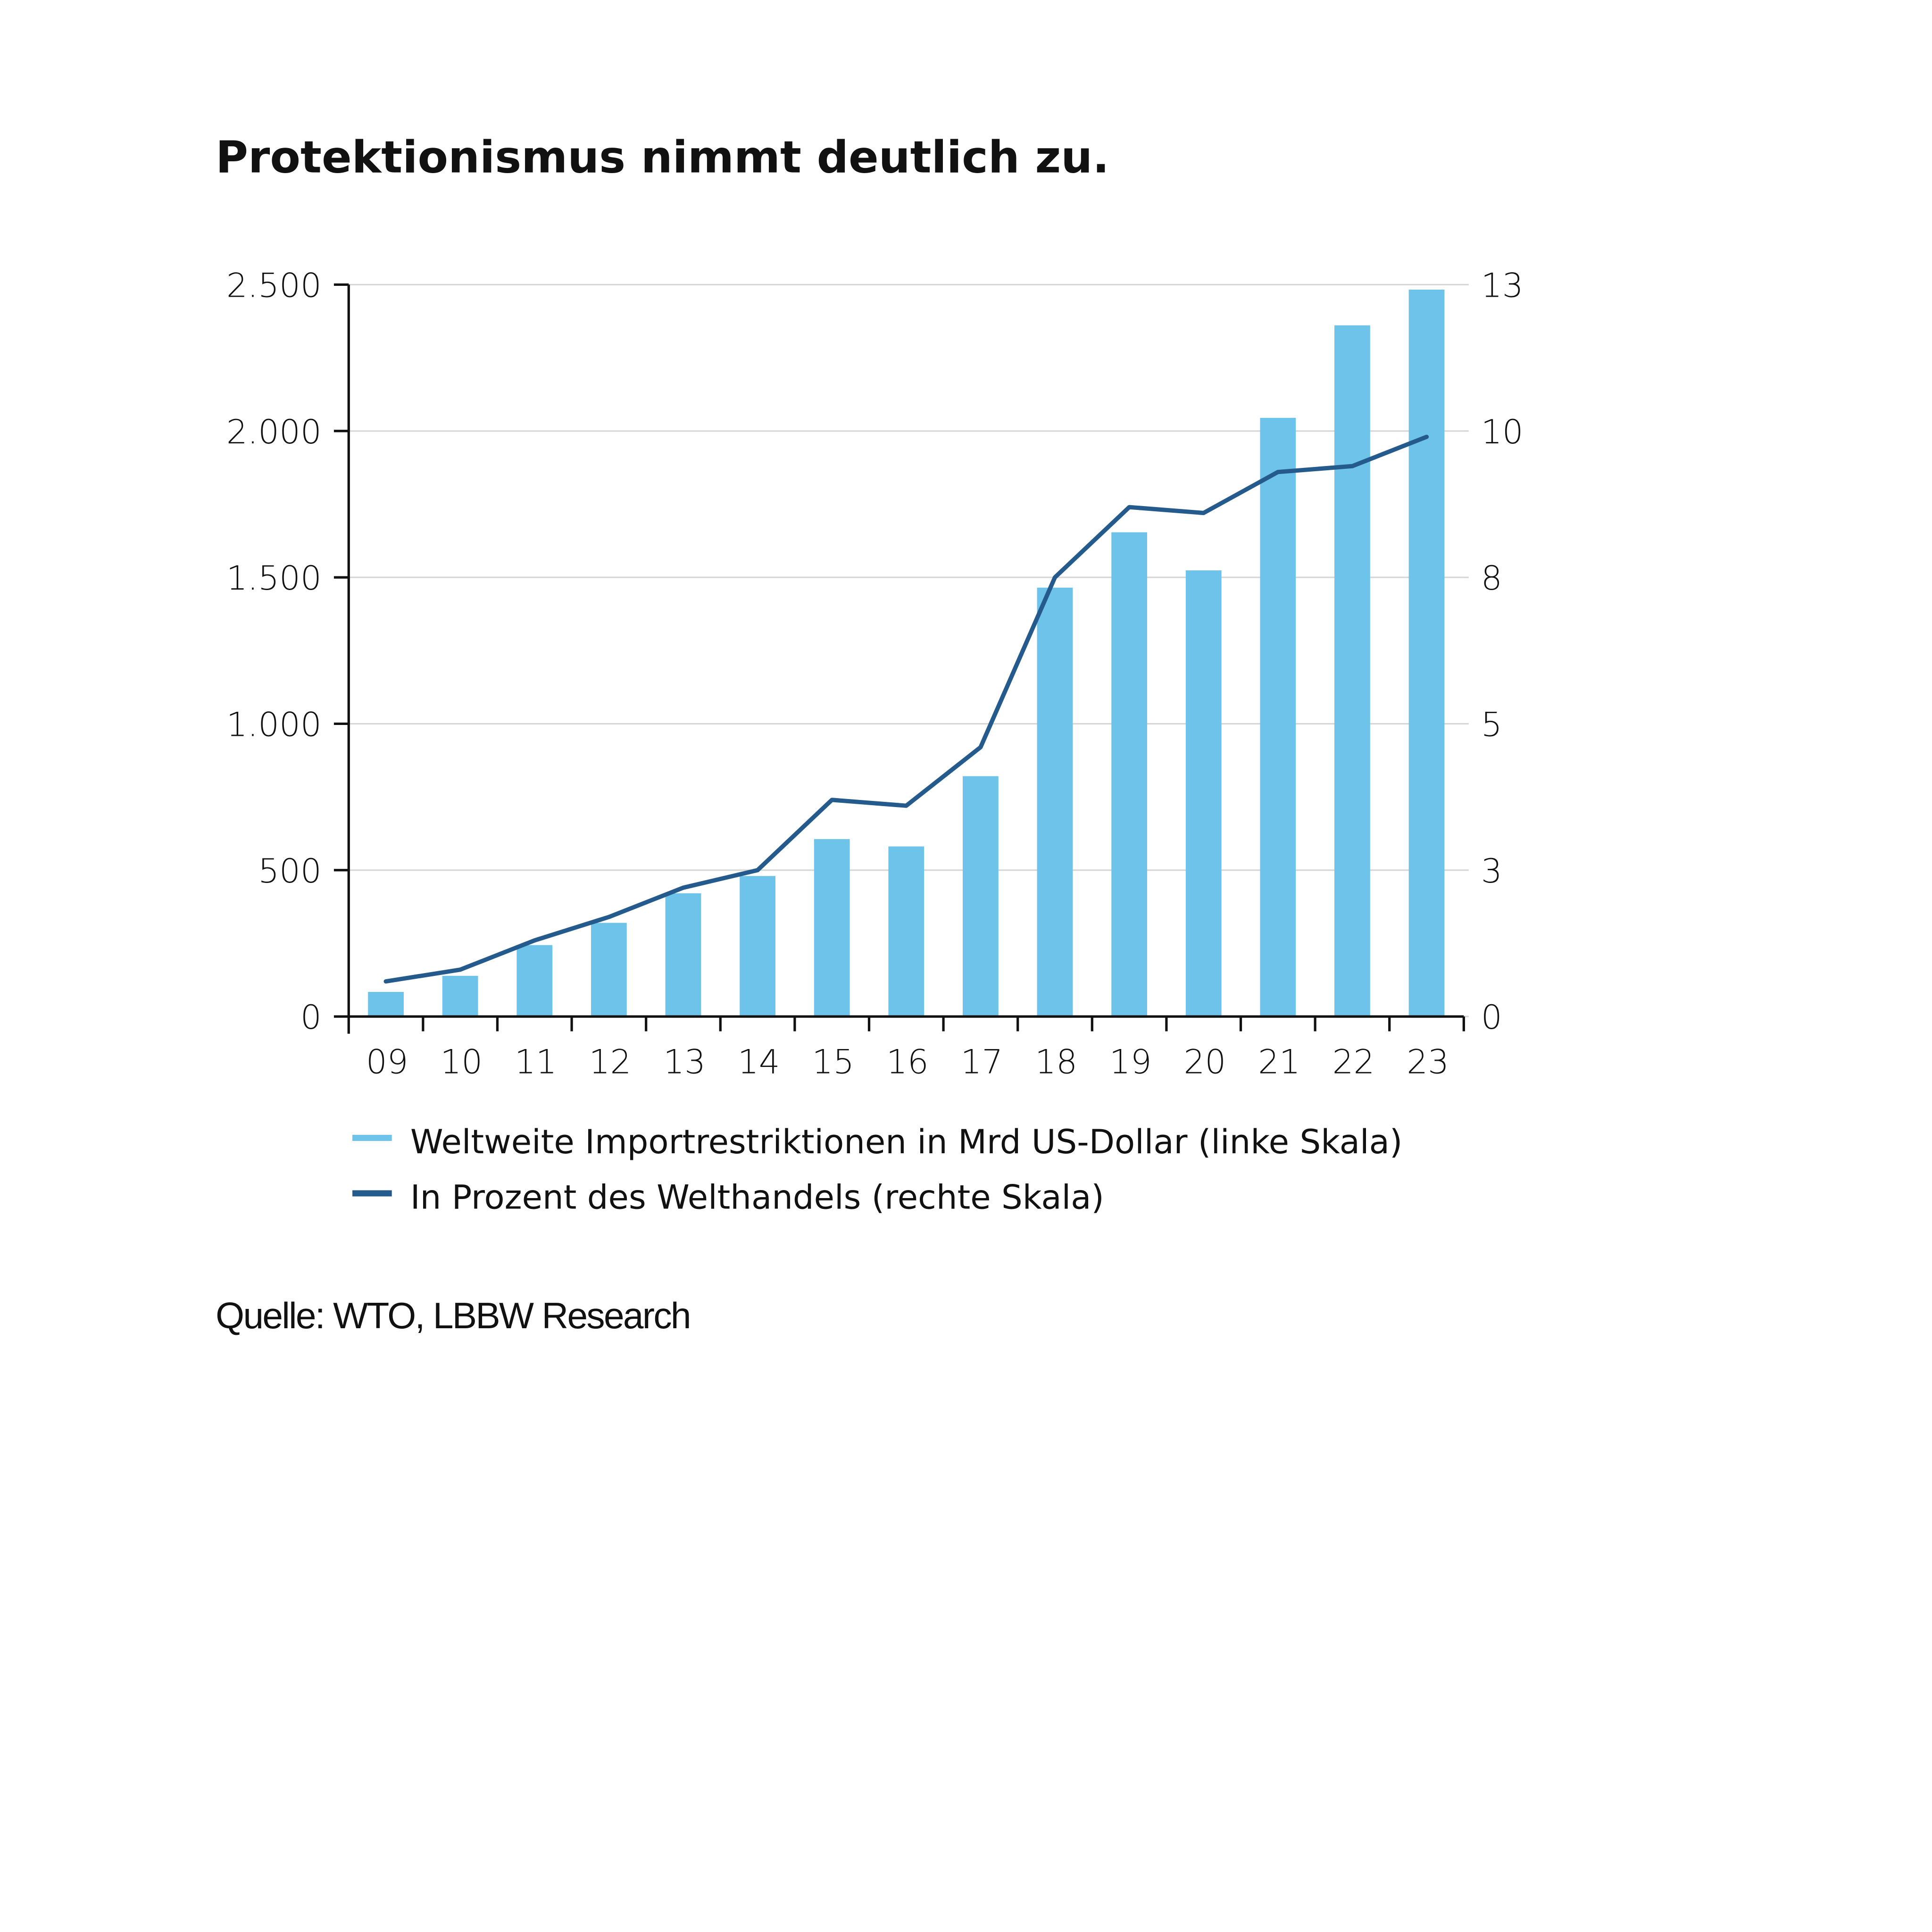 This screenshot has height=1932, width=1932. What do you see at coordinates (536, 1062) in the screenshot?
I see `x-tick-label: 11` at bounding box center [536, 1062].